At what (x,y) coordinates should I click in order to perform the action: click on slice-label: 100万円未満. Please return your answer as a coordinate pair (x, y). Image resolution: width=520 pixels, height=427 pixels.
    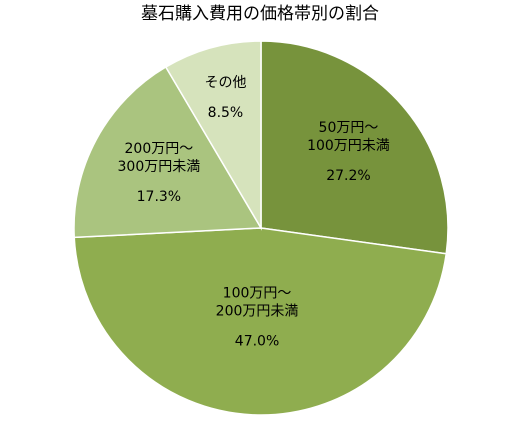
    Looking at the image, I should click on (348, 146).